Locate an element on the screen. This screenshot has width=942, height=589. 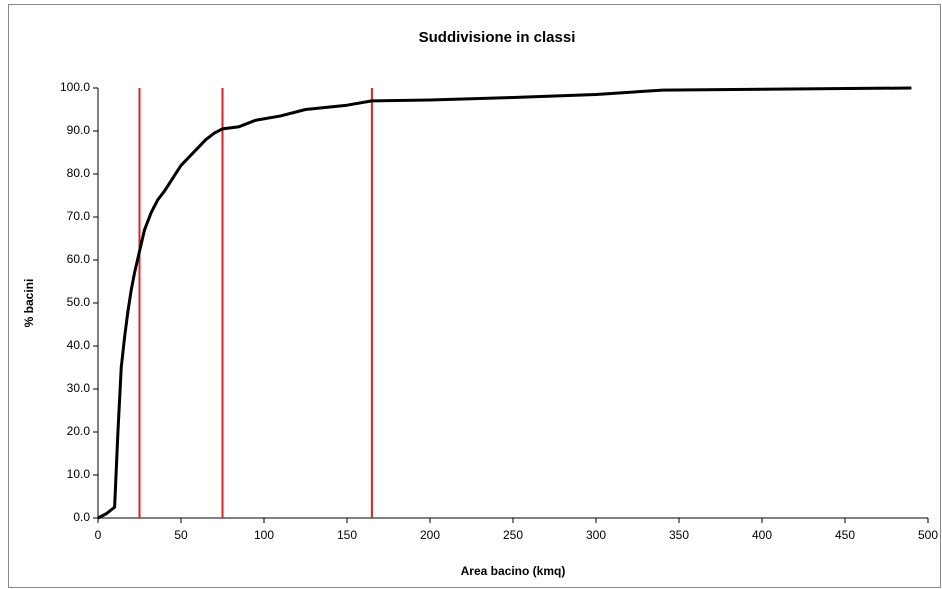
y-tick-label: 40.0 is located at coordinates (79, 345).